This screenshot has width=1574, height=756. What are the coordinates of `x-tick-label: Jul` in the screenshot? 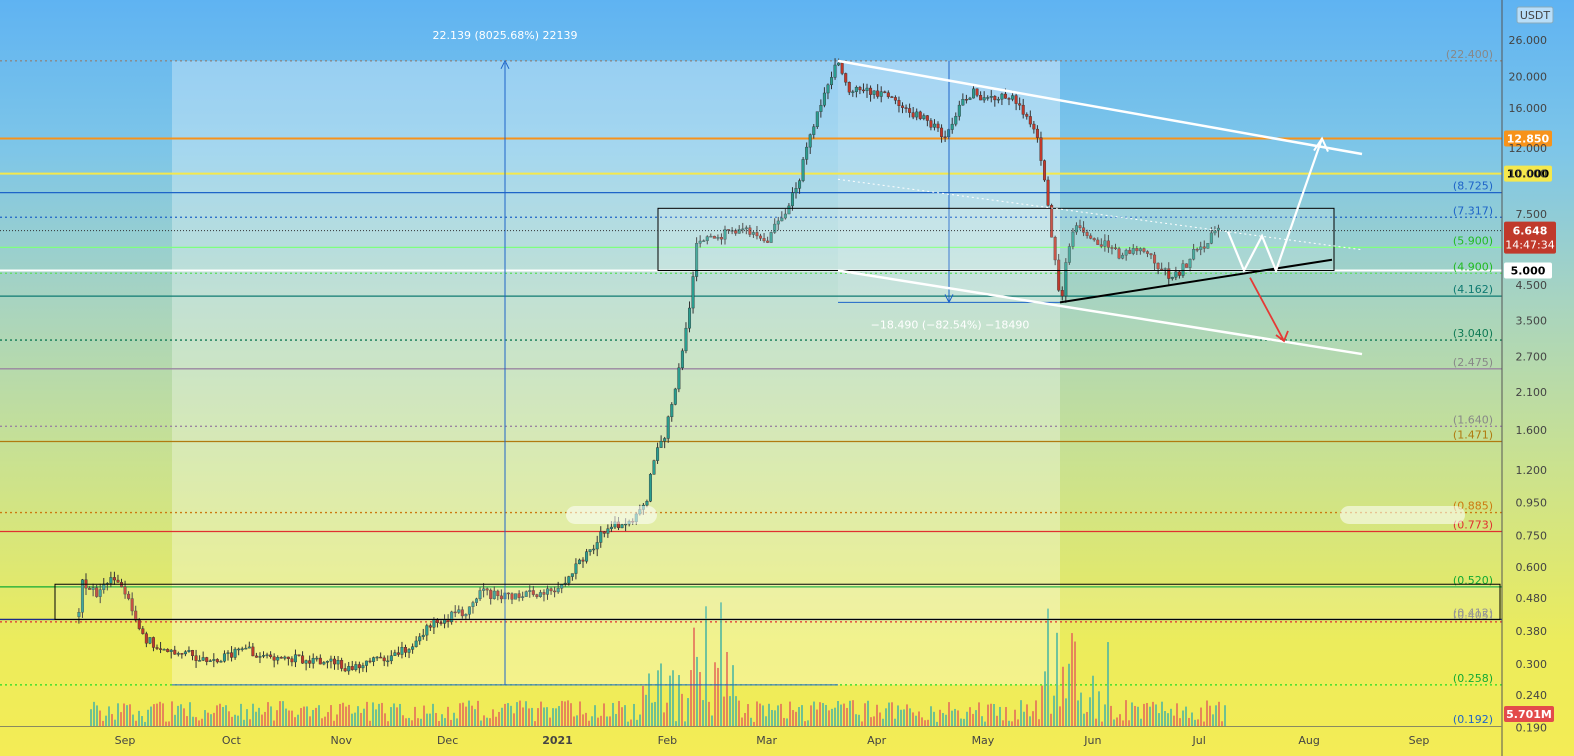 It's located at (1199, 740).